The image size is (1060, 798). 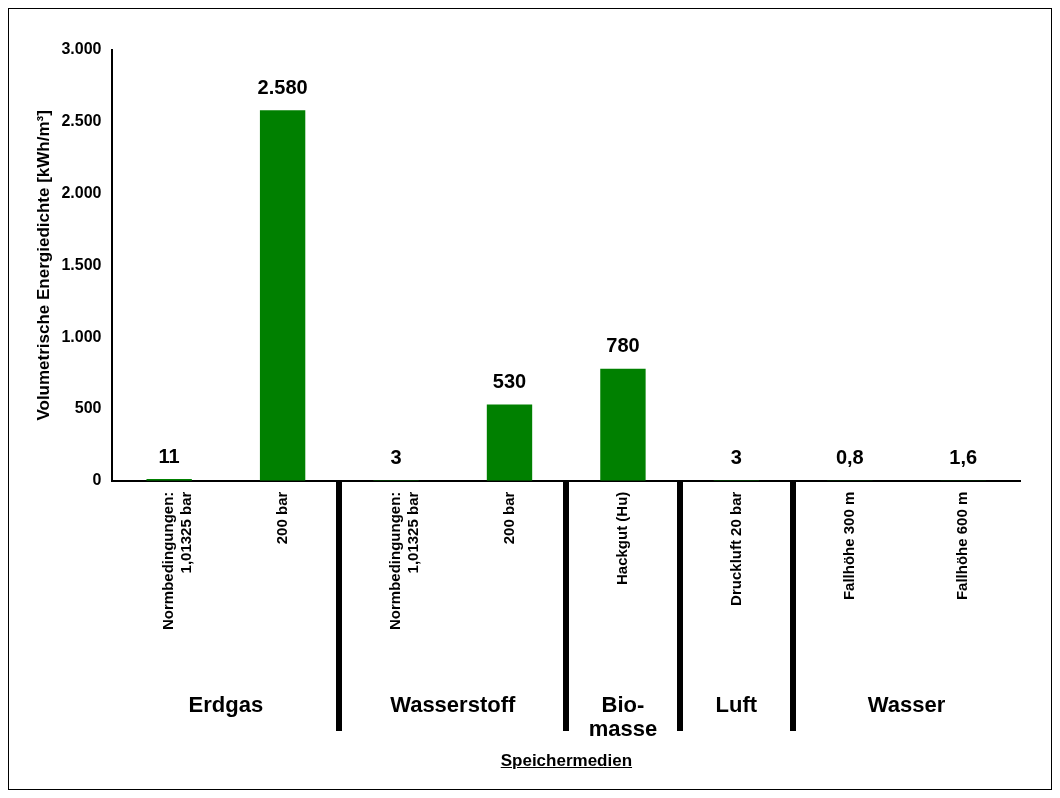 I want to click on x-tick-label: Druckluft 20 bar, so click(x=735, y=548).